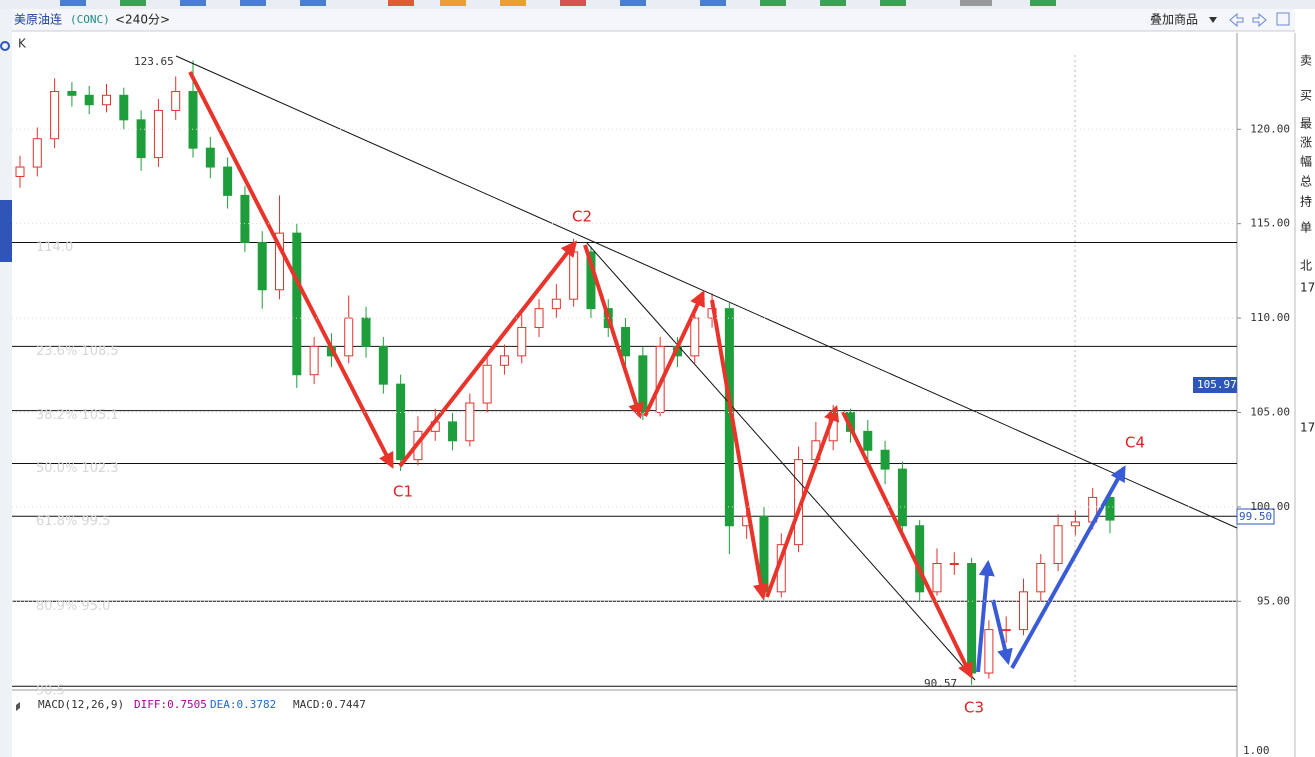 The height and width of the screenshot is (757, 1315). Describe the element at coordinates (1306, 161) in the screenshot. I see `panel-label: 幅` at that location.